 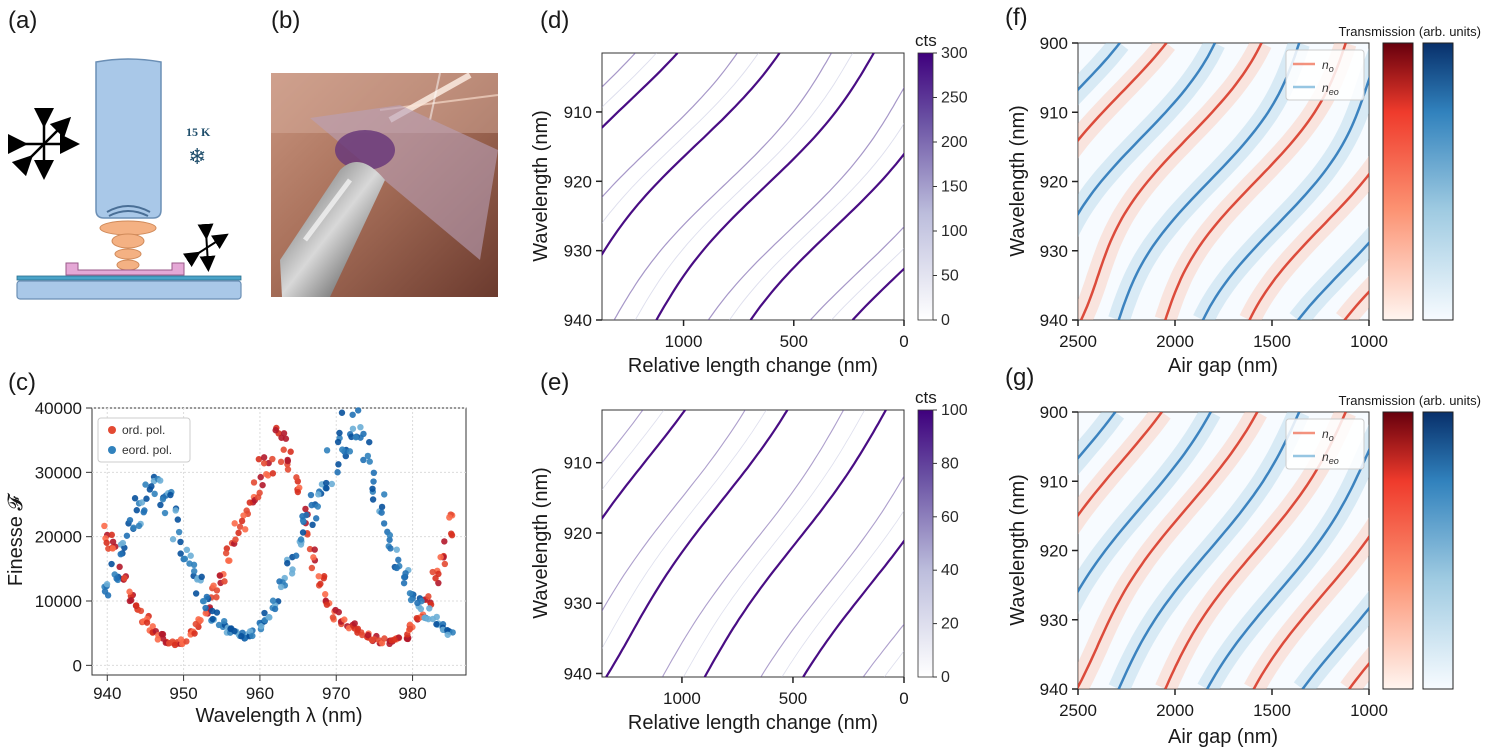 I want to click on finesse-ylabel: Finesse 𝓕, so click(x=16, y=540).